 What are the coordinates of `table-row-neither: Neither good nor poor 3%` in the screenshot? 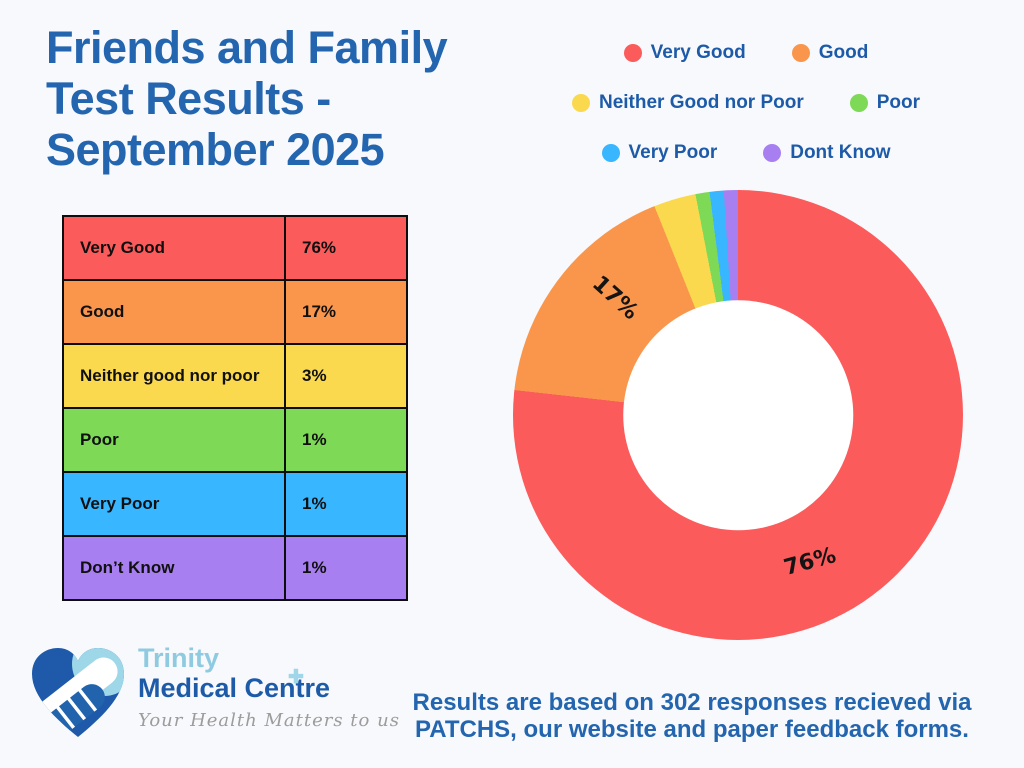 It's located at (235, 377).